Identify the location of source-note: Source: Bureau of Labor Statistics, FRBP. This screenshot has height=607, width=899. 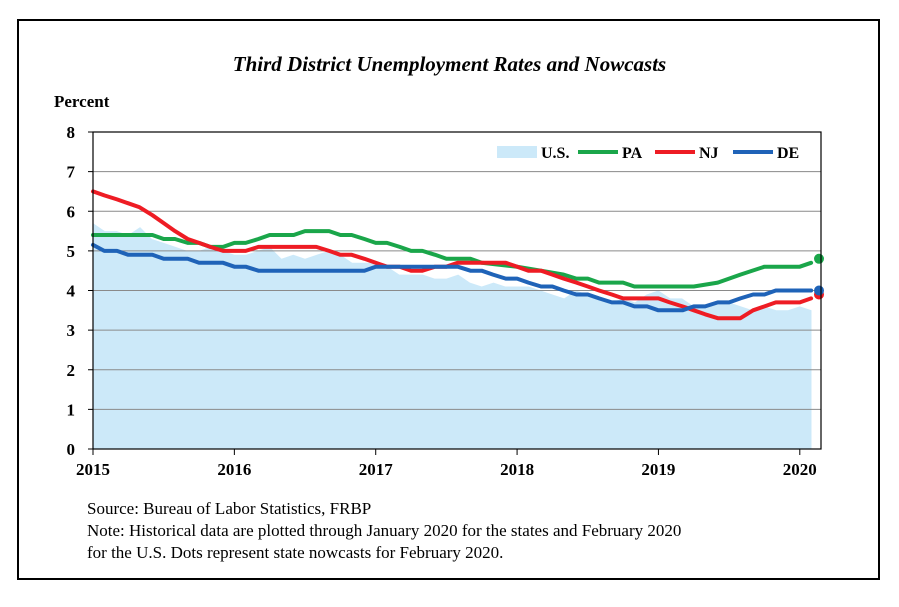
(229, 508).